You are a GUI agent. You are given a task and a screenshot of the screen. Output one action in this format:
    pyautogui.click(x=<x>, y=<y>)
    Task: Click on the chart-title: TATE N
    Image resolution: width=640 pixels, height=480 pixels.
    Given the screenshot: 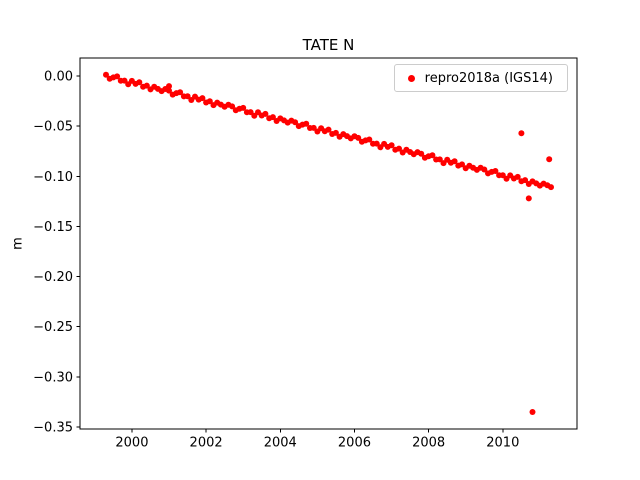 What is the action you would take?
    pyautogui.click(x=328, y=45)
    